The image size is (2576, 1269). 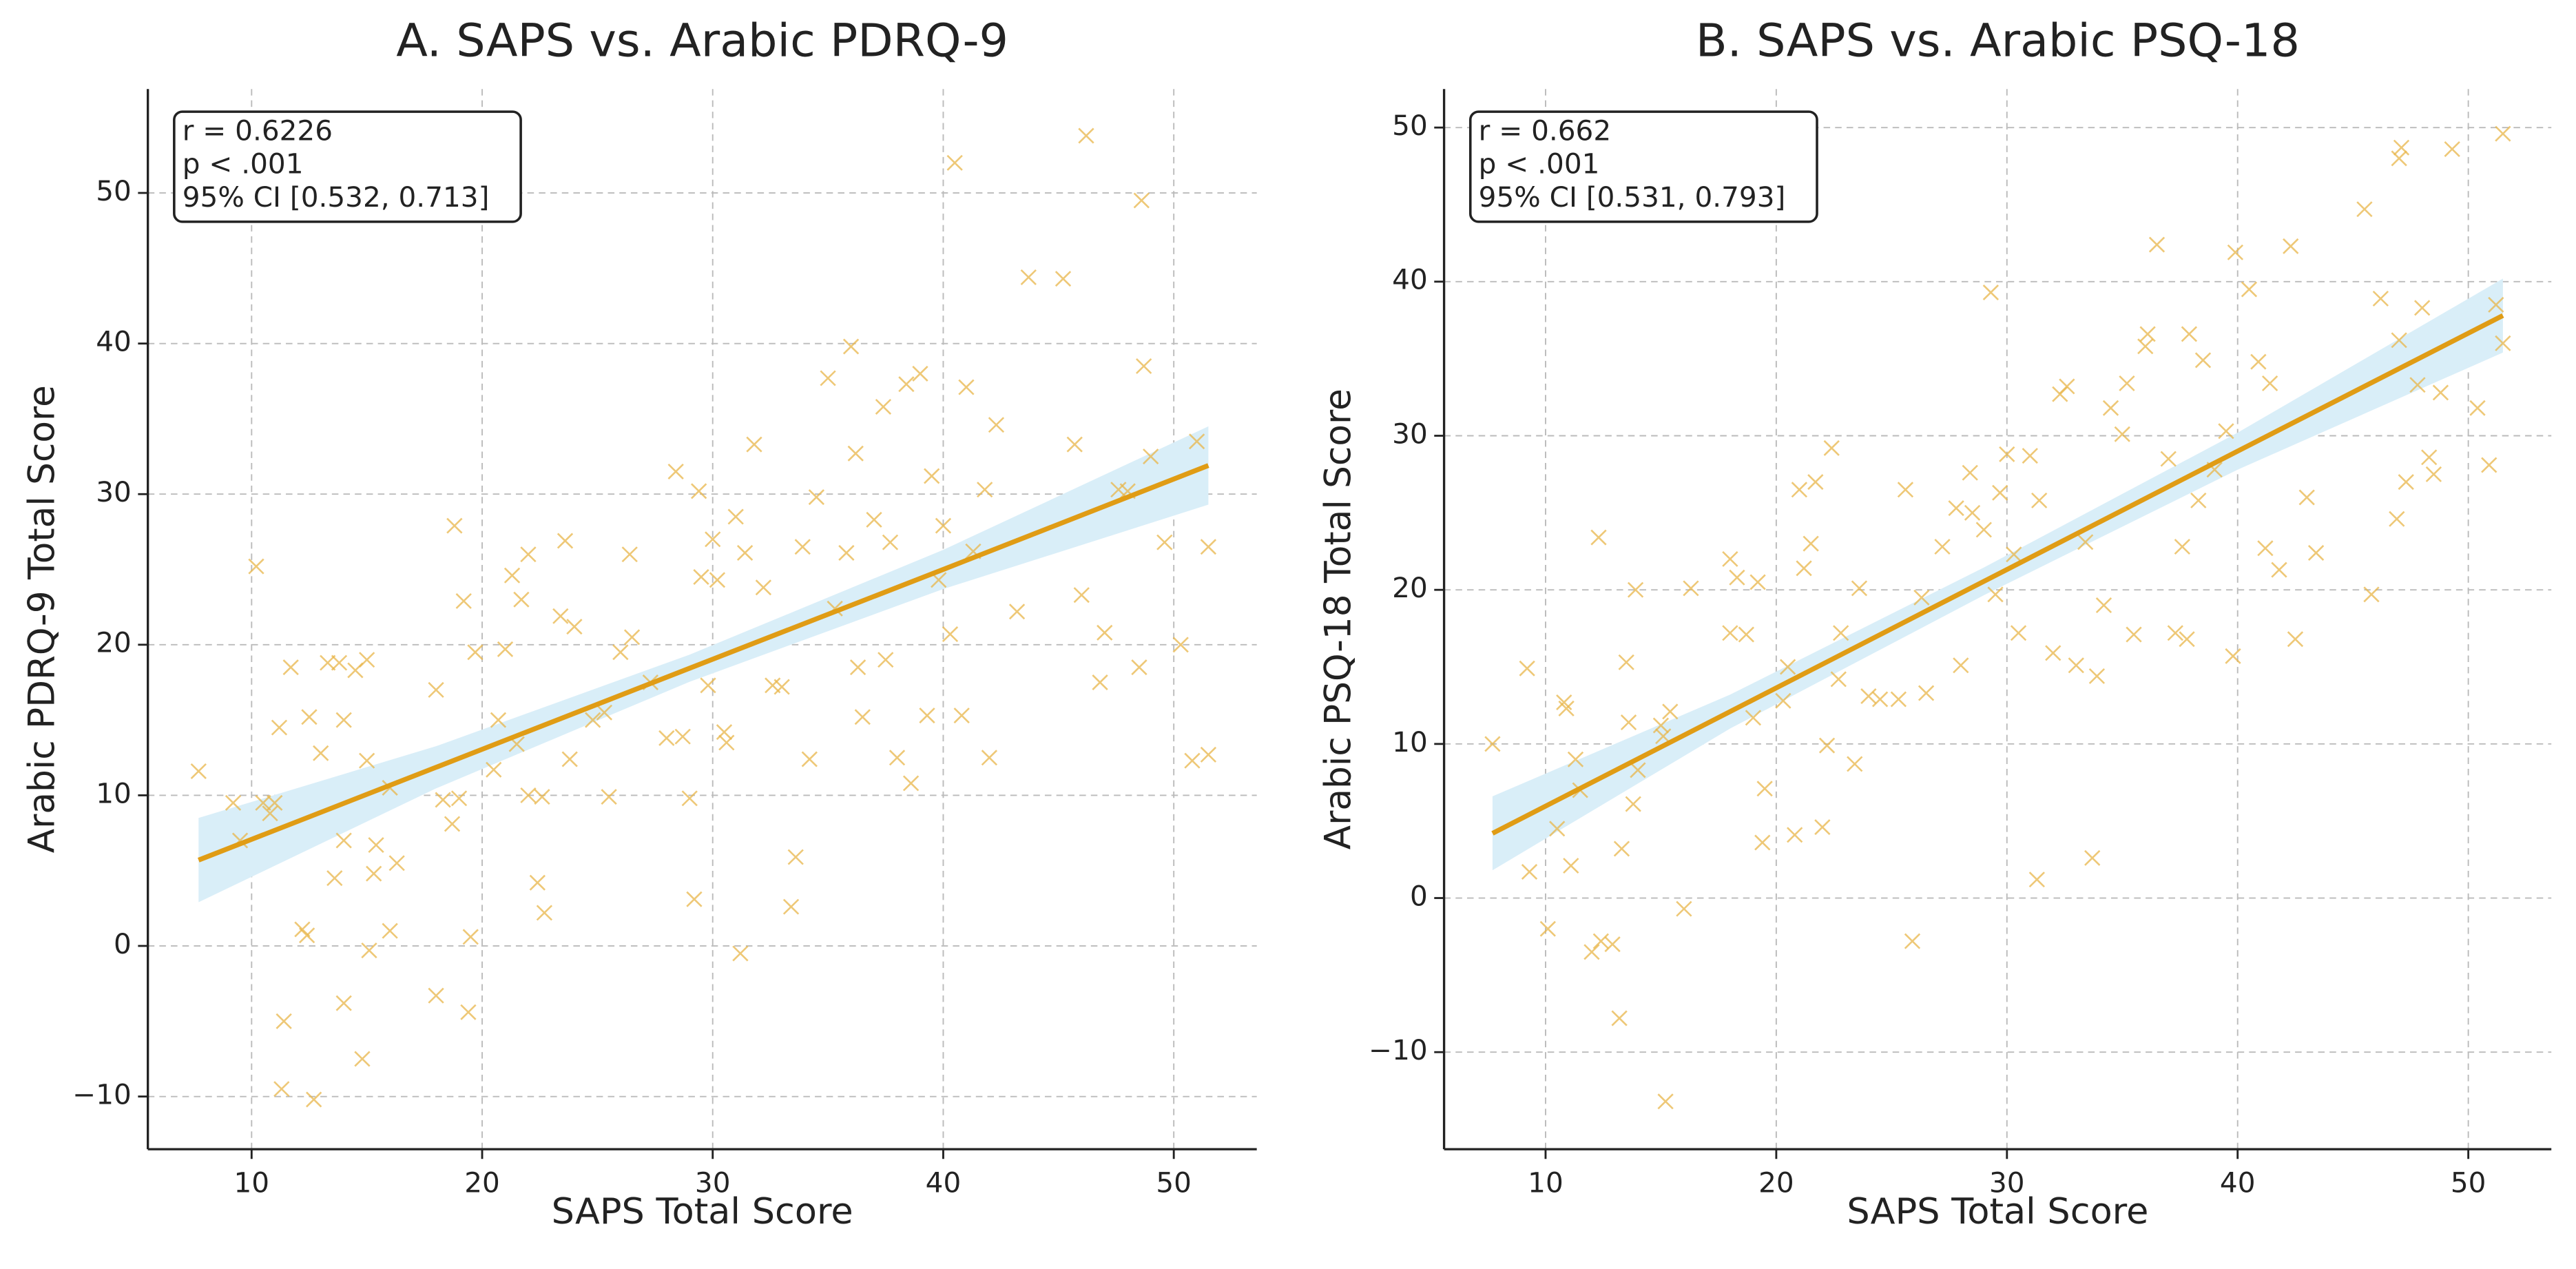 I want to click on x-tick-label: 40, so click(x=944, y=1183).